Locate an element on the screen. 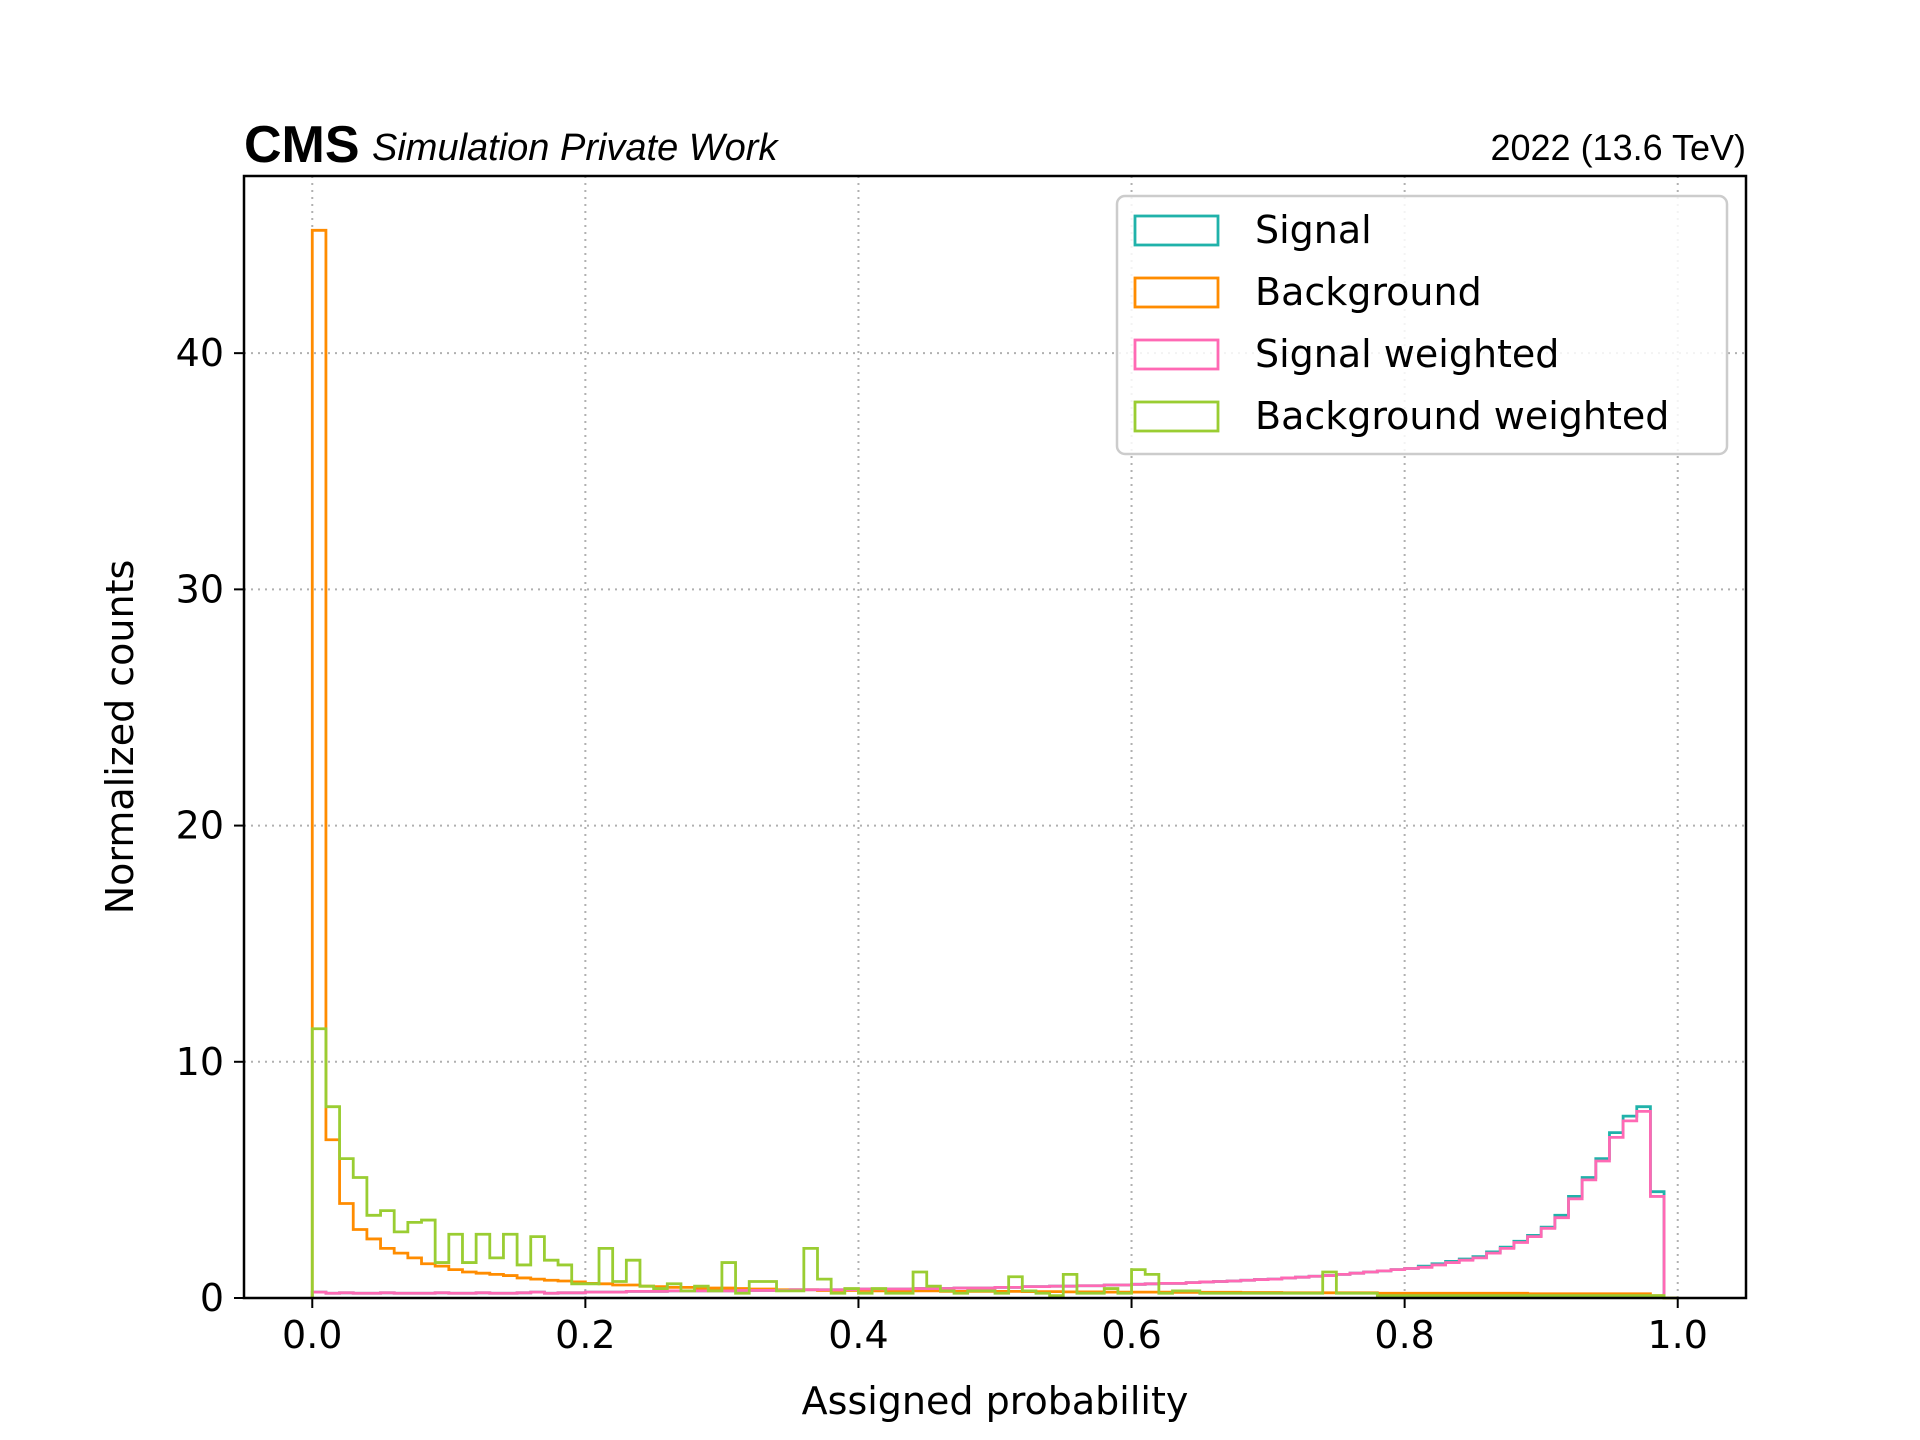 The image size is (1920, 1440). x-tick-label: 0.4 is located at coordinates (858, 1335).